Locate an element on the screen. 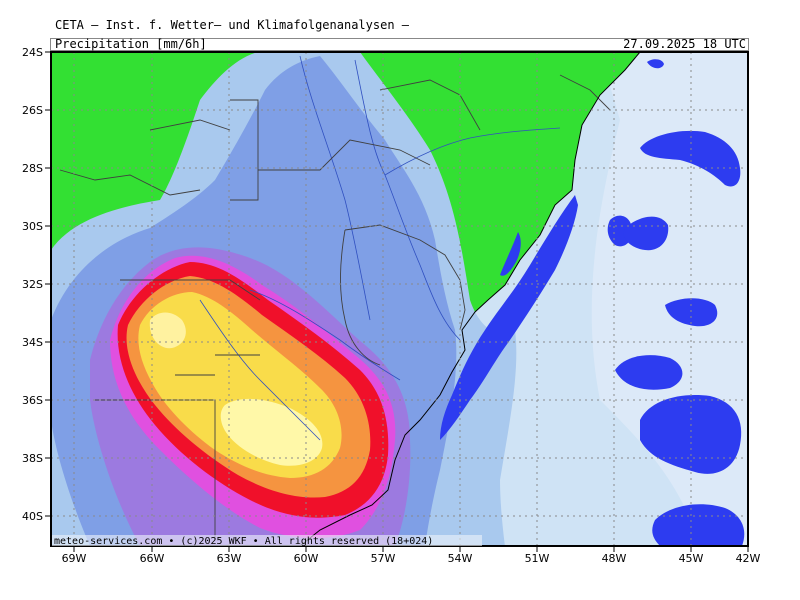 The image size is (800, 600). lon-label-48w: 48W is located at coordinates (614, 558).